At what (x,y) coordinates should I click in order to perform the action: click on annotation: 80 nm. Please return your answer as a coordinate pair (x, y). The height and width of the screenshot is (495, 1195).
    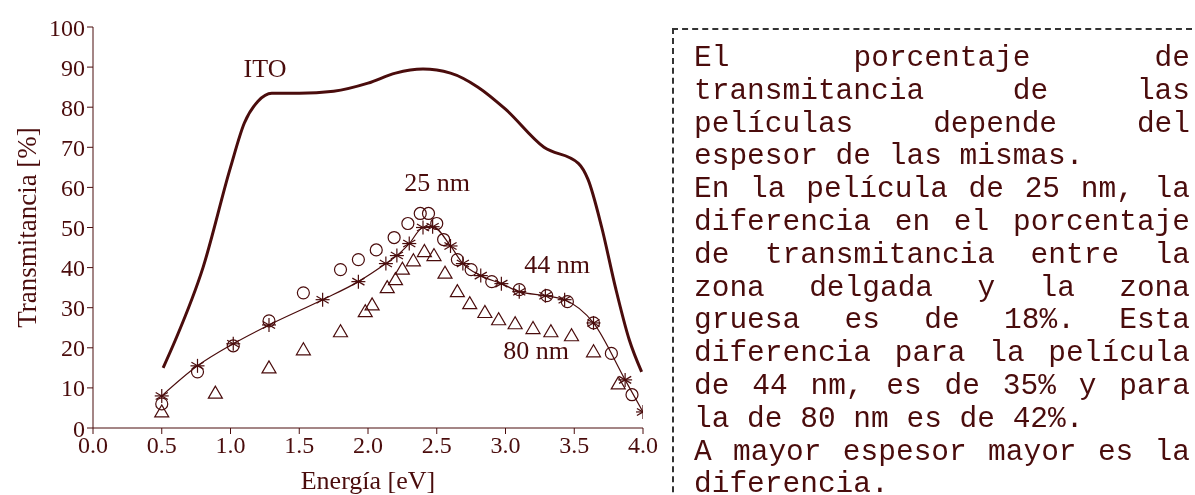
    Looking at the image, I should click on (536, 350).